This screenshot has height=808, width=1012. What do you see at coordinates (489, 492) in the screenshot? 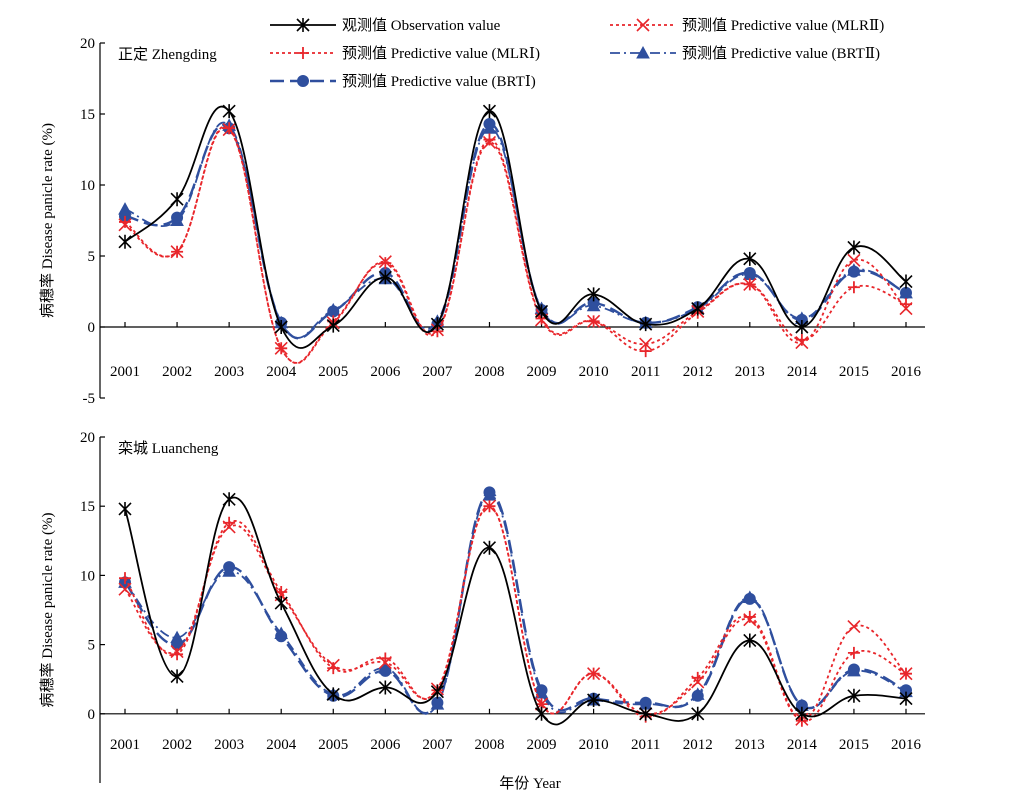
I see `point-brt1-2008` at bounding box center [489, 492].